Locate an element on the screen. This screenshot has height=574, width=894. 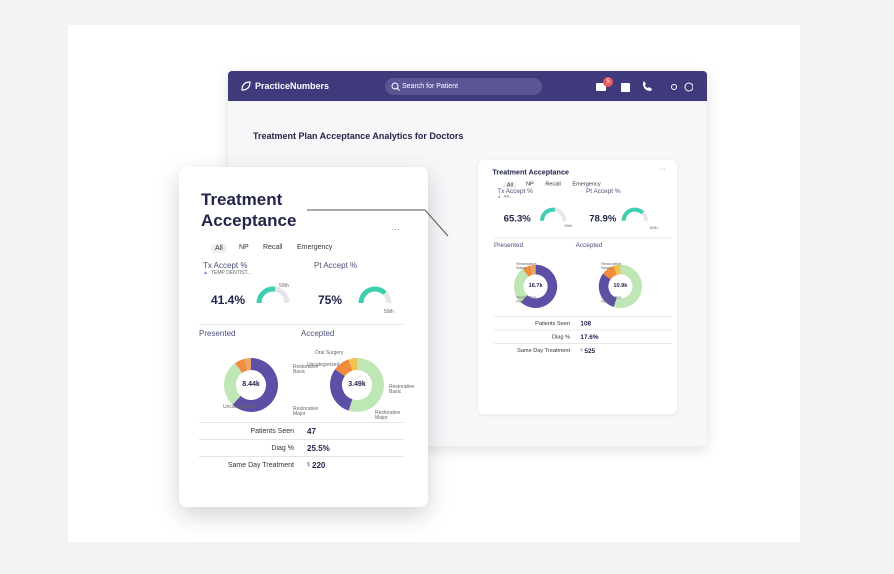
search-box: Search for Patient is located at coordinates (463, 86).